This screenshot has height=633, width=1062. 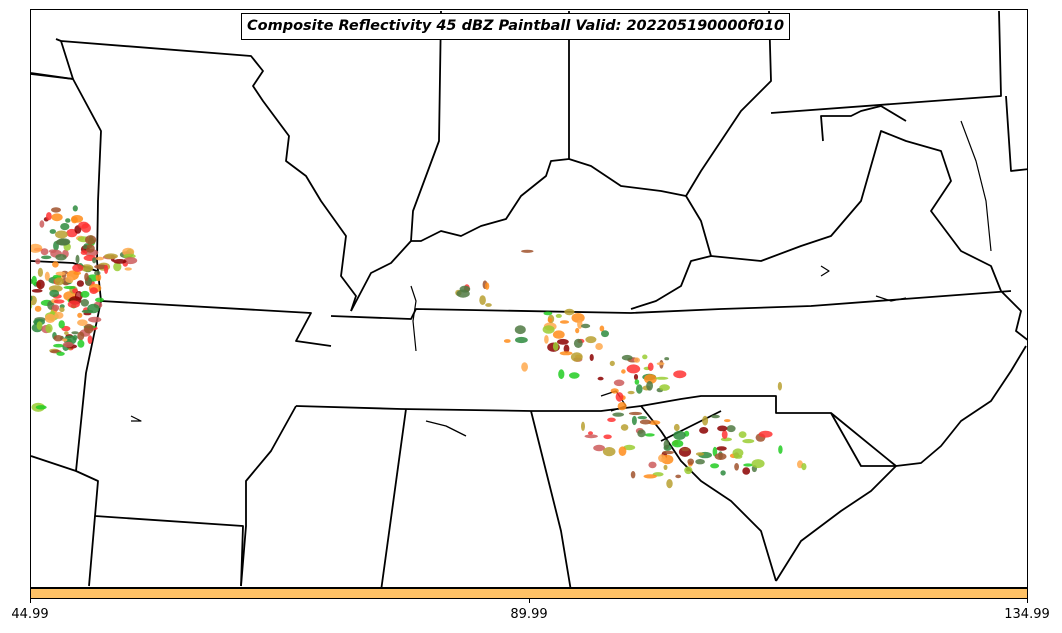 What do you see at coordinates (490, 126) in the screenshot?
I see `indiana-border` at bounding box center [490, 126].